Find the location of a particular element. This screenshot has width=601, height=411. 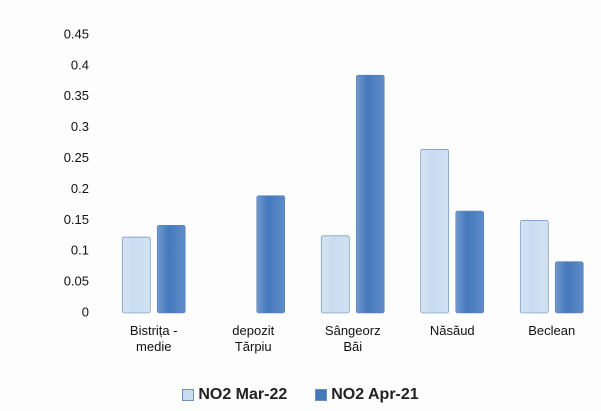

x-tick-label: Năsăud is located at coordinates (452, 330).